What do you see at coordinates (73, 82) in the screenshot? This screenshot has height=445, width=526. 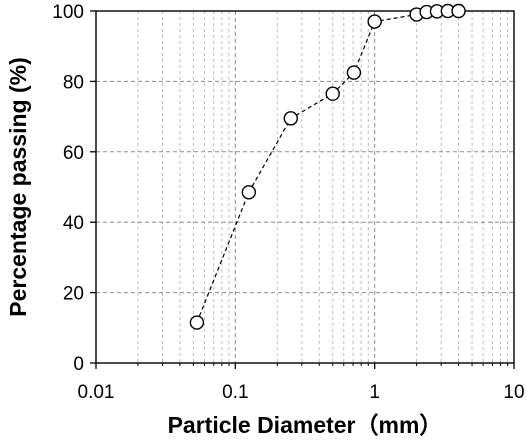 I see `y-tick-label: 80` at bounding box center [73, 82].